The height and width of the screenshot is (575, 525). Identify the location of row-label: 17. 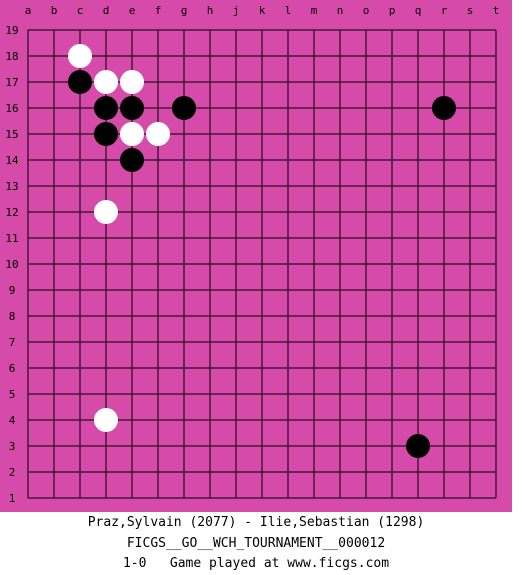
(11, 82).